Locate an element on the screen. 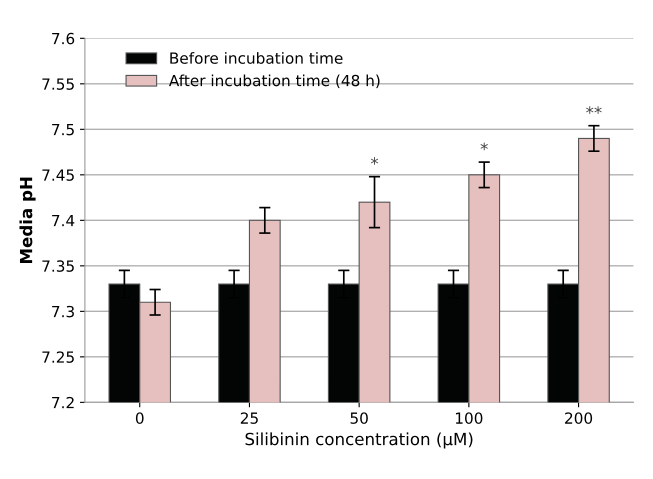 The image size is (653, 479). y-tick-label: 7.3 is located at coordinates (63, 312).